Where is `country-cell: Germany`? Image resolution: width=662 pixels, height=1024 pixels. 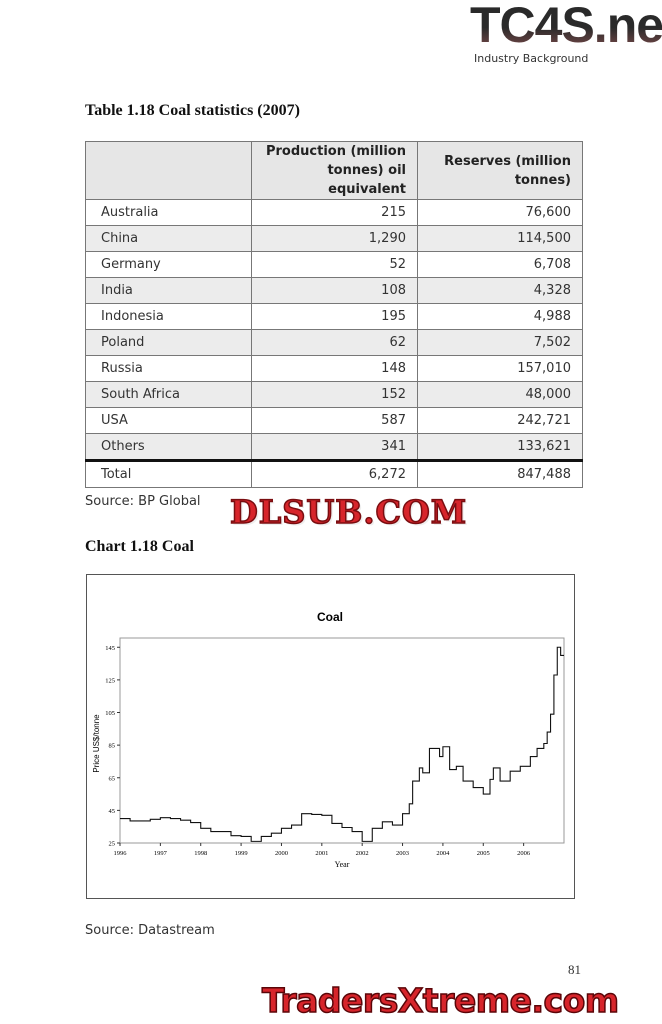
country-cell: Germany is located at coordinates (168, 264).